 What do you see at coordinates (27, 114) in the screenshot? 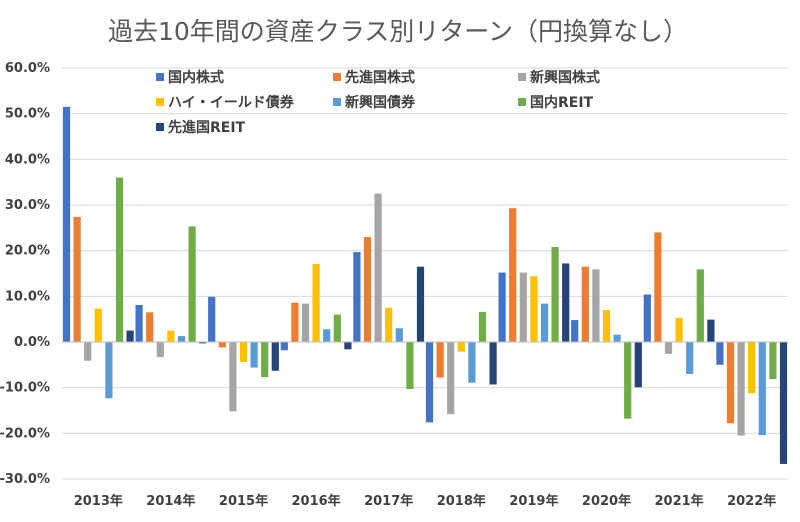
I see `y-tick-label: 50.0%` at bounding box center [27, 114].